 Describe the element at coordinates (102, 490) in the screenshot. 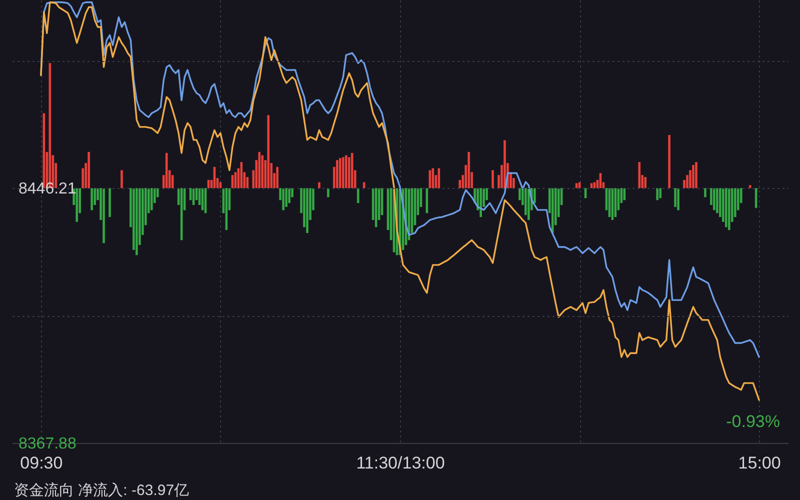

I see `text: 资金流向 净流入: -63.97亿` at that location.